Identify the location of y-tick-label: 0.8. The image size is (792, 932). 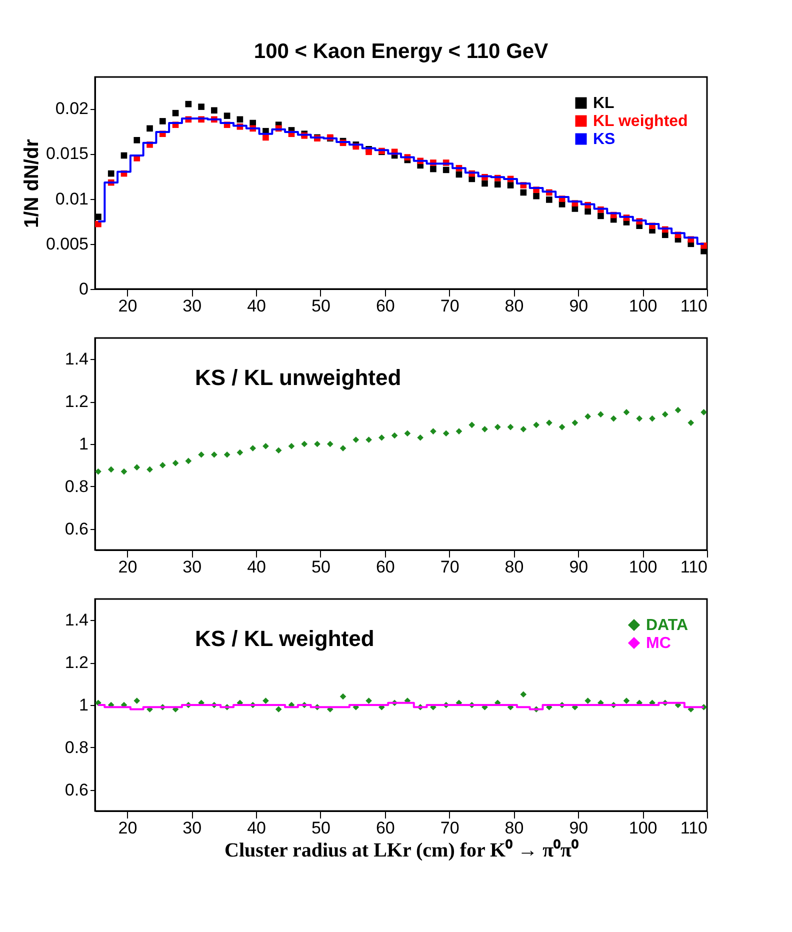
(76, 486).